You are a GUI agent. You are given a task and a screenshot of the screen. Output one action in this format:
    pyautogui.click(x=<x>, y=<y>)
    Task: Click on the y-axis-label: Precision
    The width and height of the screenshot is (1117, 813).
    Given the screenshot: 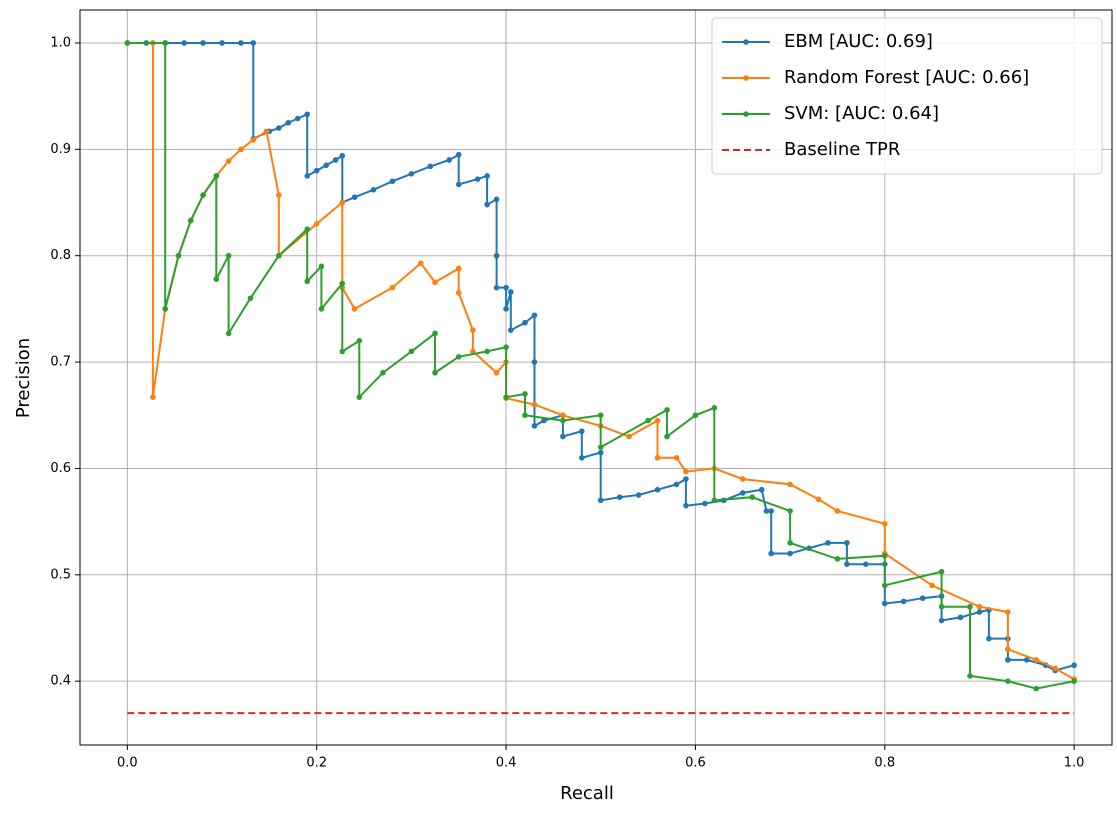 What is the action you would take?
    pyautogui.click(x=23, y=378)
    